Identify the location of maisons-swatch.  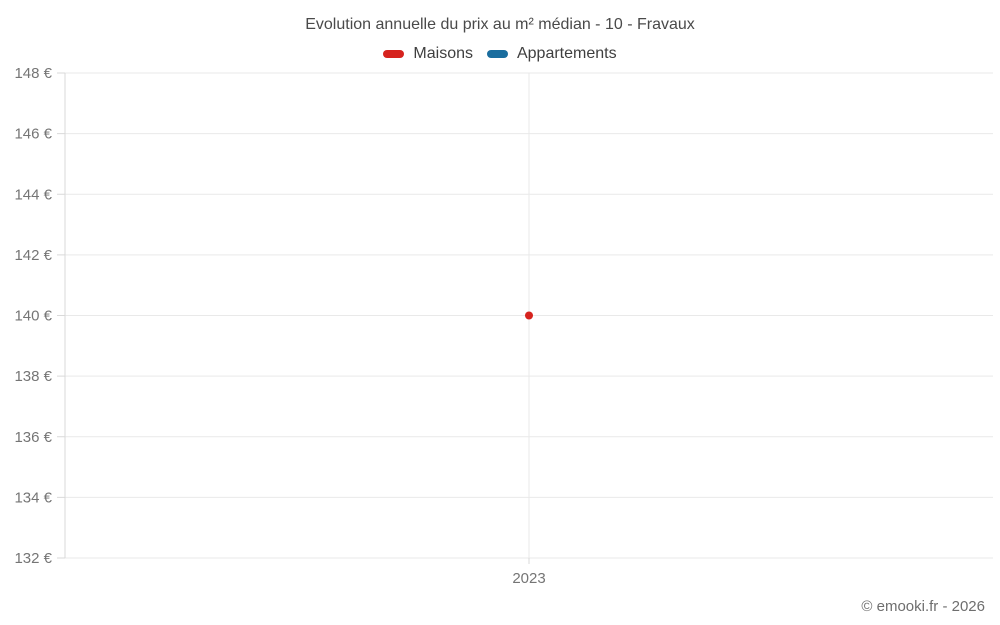
(394, 54).